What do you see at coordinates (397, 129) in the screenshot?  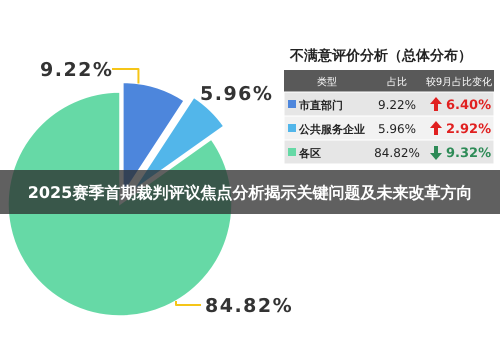 I see `text: 5.96%` at bounding box center [397, 129].